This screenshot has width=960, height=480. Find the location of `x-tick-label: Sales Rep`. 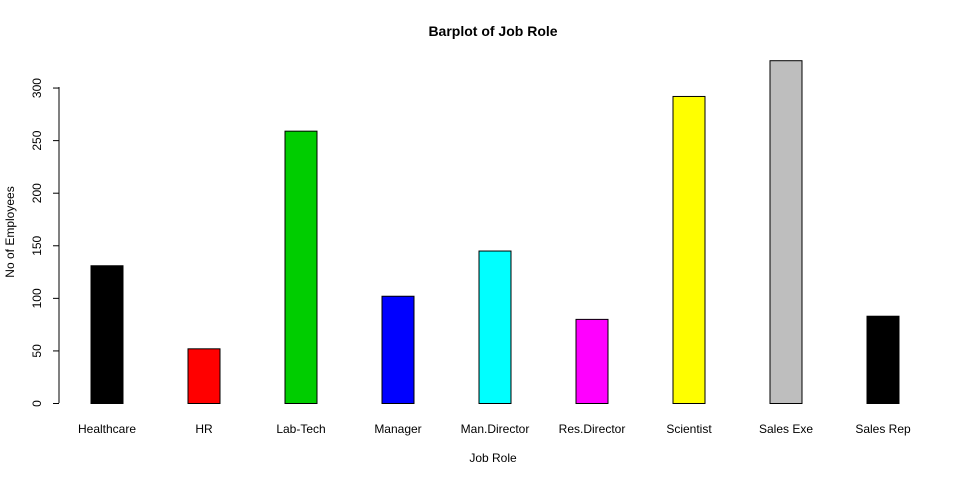

x-tick-label: Sales Rep is located at coordinates (883, 429).